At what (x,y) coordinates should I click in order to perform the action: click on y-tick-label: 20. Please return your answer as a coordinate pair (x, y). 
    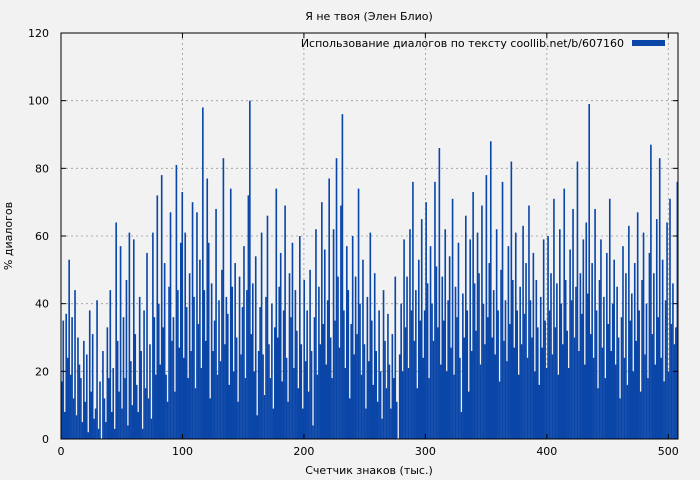
    Looking at the image, I should click on (42, 371).